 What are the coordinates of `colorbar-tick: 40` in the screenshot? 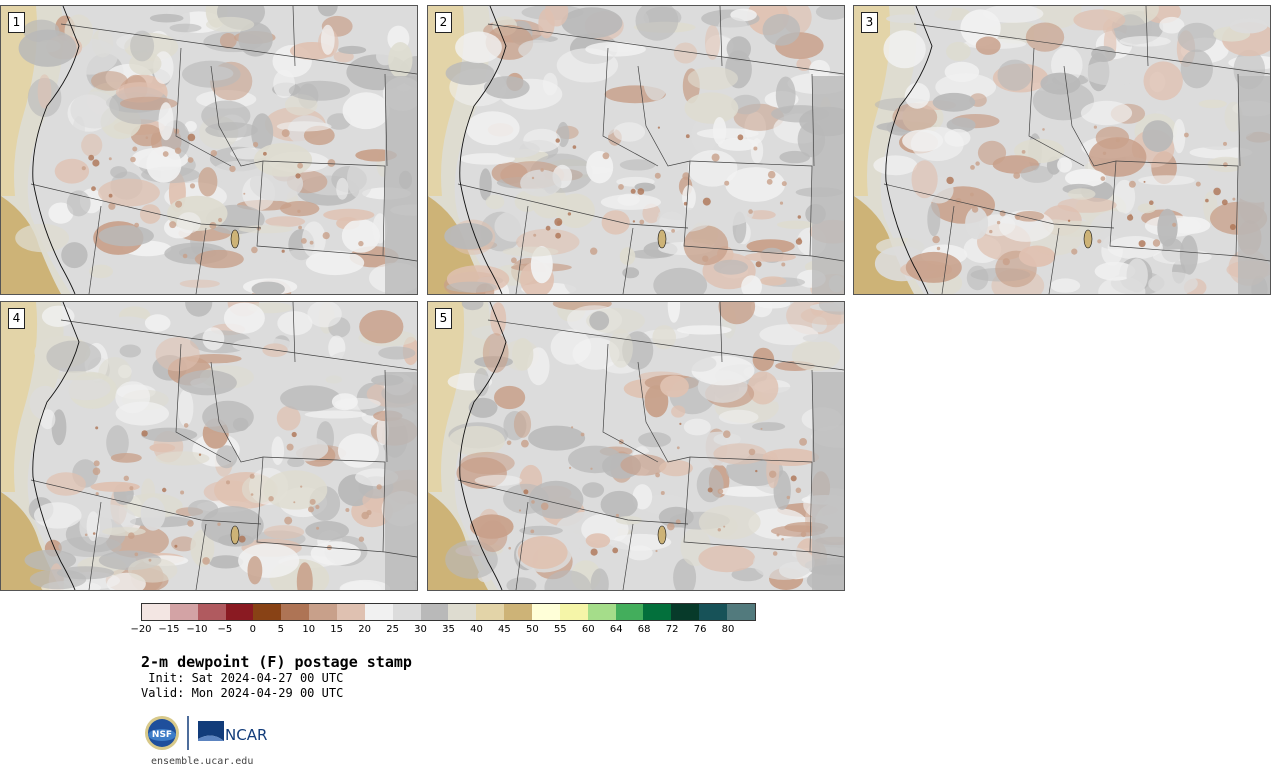 It's located at (476, 629).